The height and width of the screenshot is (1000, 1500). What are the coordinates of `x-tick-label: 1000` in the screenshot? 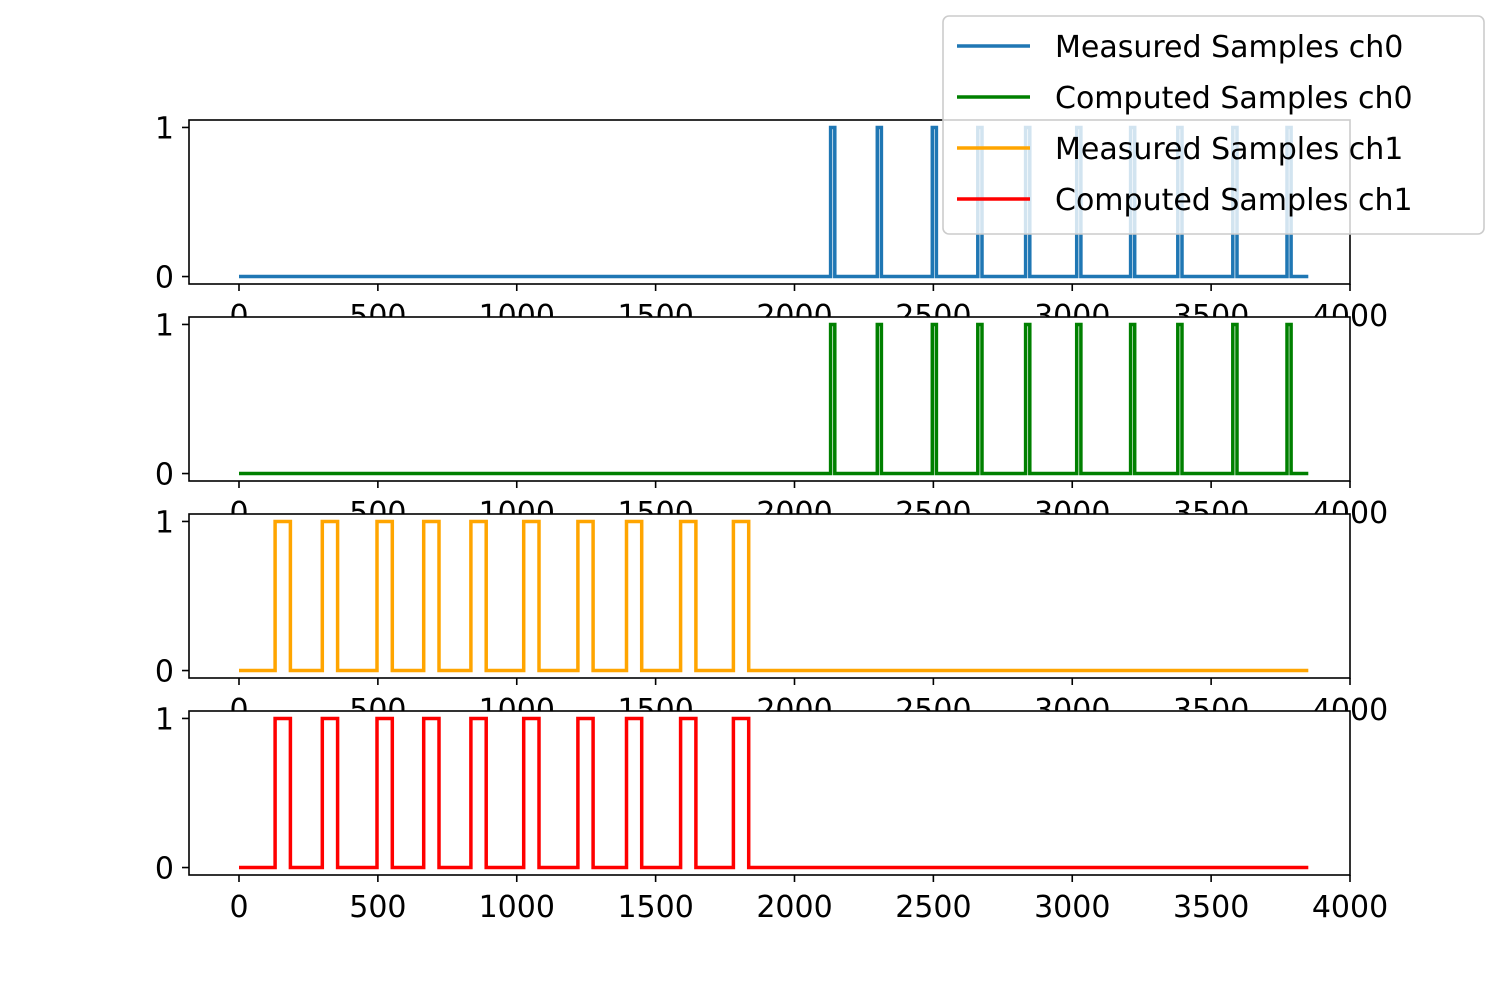 It's located at (517, 907).